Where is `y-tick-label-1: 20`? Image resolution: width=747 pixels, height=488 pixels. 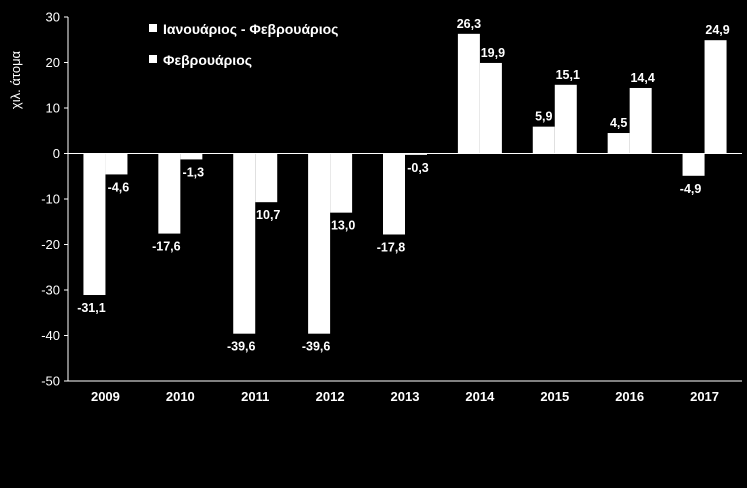
y-tick-label-1: 20 is located at coordinates (53, 62).